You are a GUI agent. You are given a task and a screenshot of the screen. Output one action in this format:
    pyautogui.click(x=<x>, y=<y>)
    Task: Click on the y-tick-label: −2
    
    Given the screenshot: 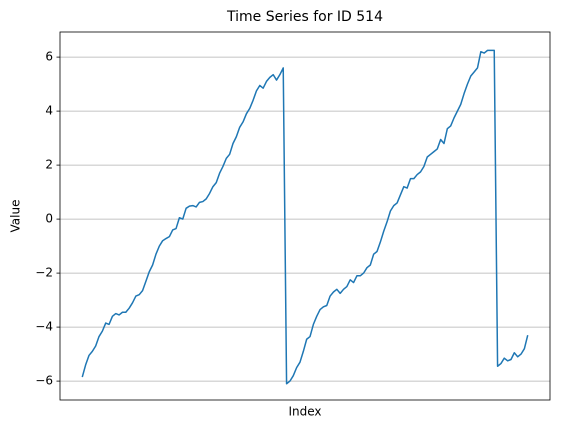 What is the action you would take?
    pyautogui.click(x=44, y=273)
    